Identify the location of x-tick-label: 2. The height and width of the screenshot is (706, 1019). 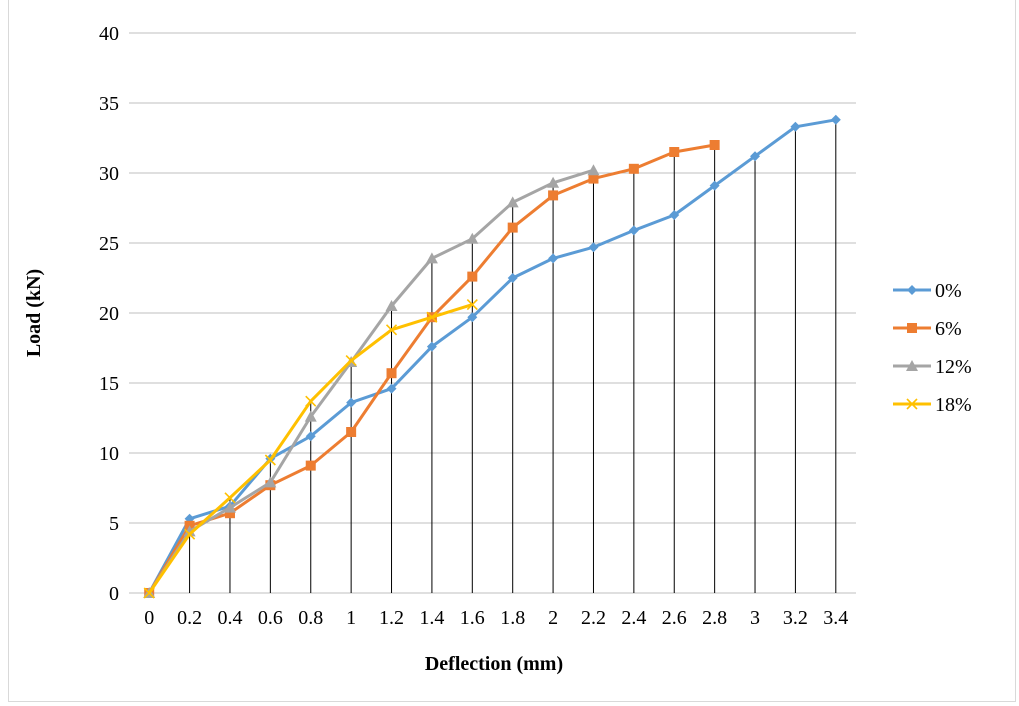
(553, 618).